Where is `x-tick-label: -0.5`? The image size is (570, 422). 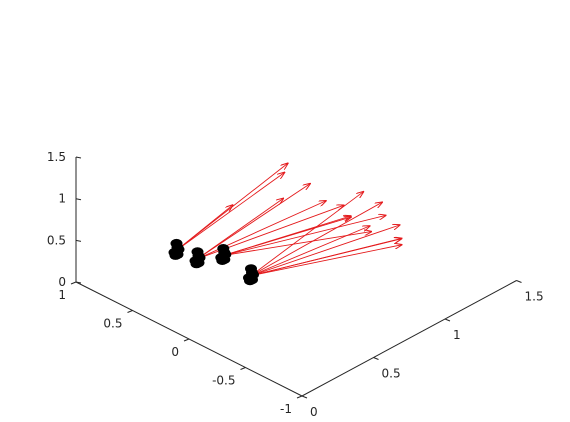 x-tick-label: -0.5 is located at coordinates (223, 381).